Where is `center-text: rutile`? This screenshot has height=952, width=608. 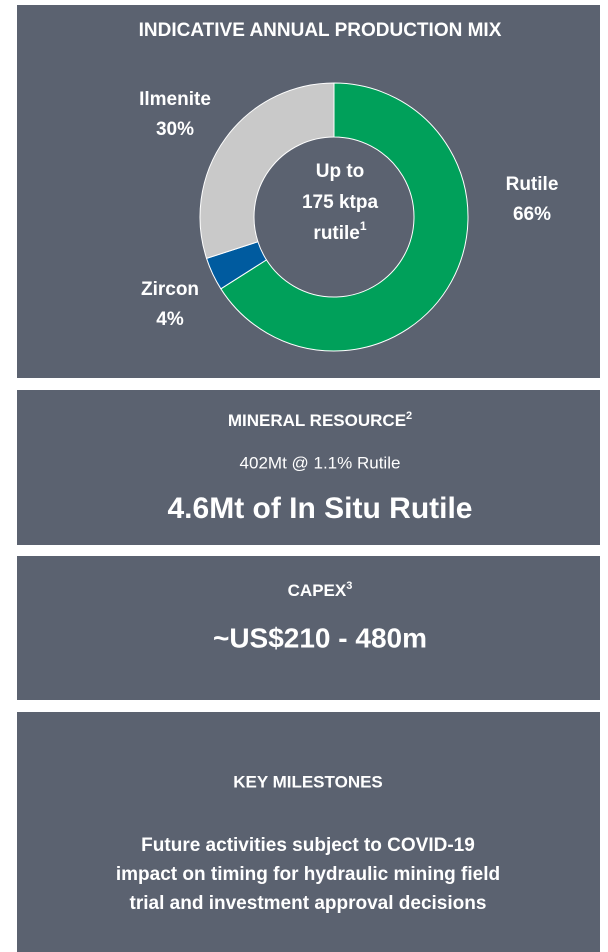
center-text: rutile is located at coordinates (336, 233).